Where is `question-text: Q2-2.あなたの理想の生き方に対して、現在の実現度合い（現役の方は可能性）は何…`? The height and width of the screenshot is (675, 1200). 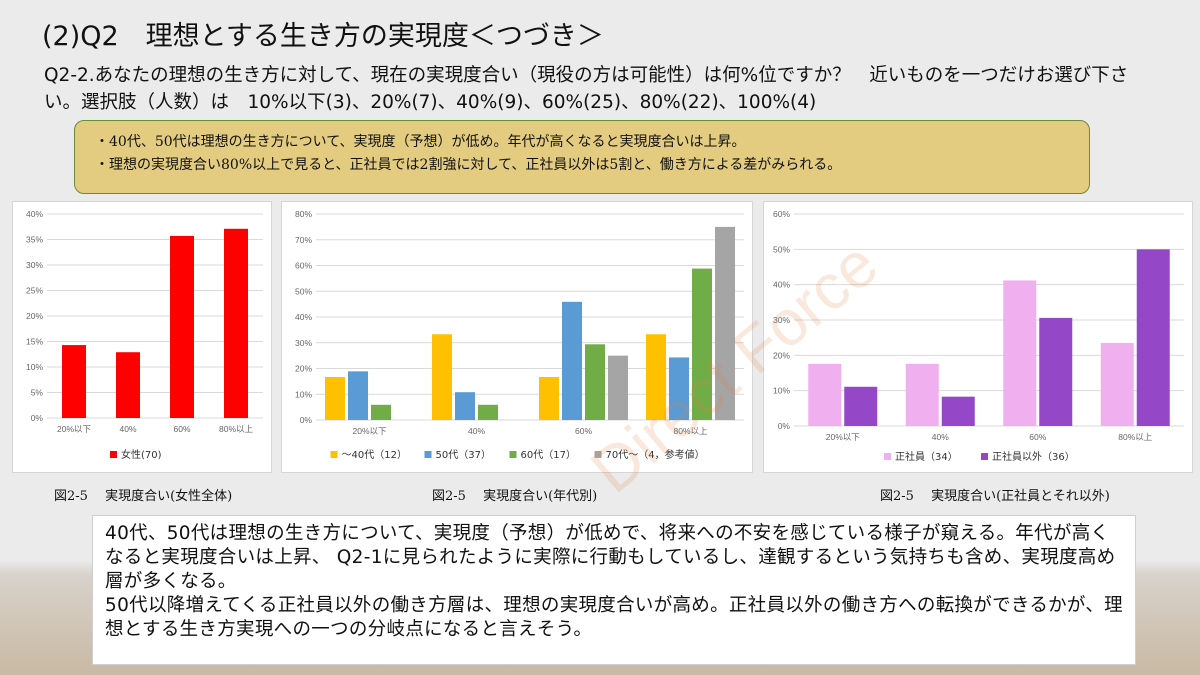 question-text: Q2-2.あなたの理想の生き方に対して、現在の実現度合い（現役の方は可能性）は何… is located at coordinates (586, 89).